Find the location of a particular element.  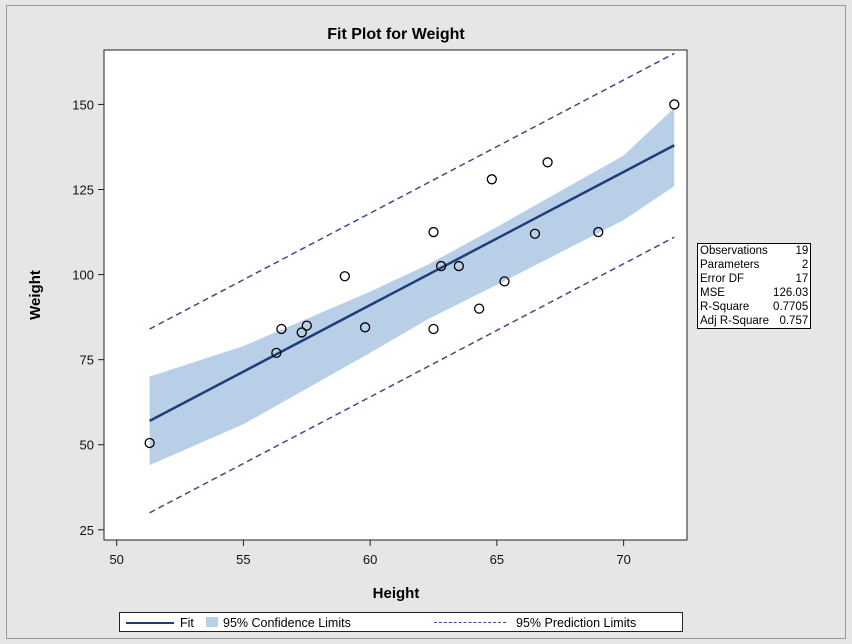

y-tick-label: 75 is located at coordinates (87, 360).